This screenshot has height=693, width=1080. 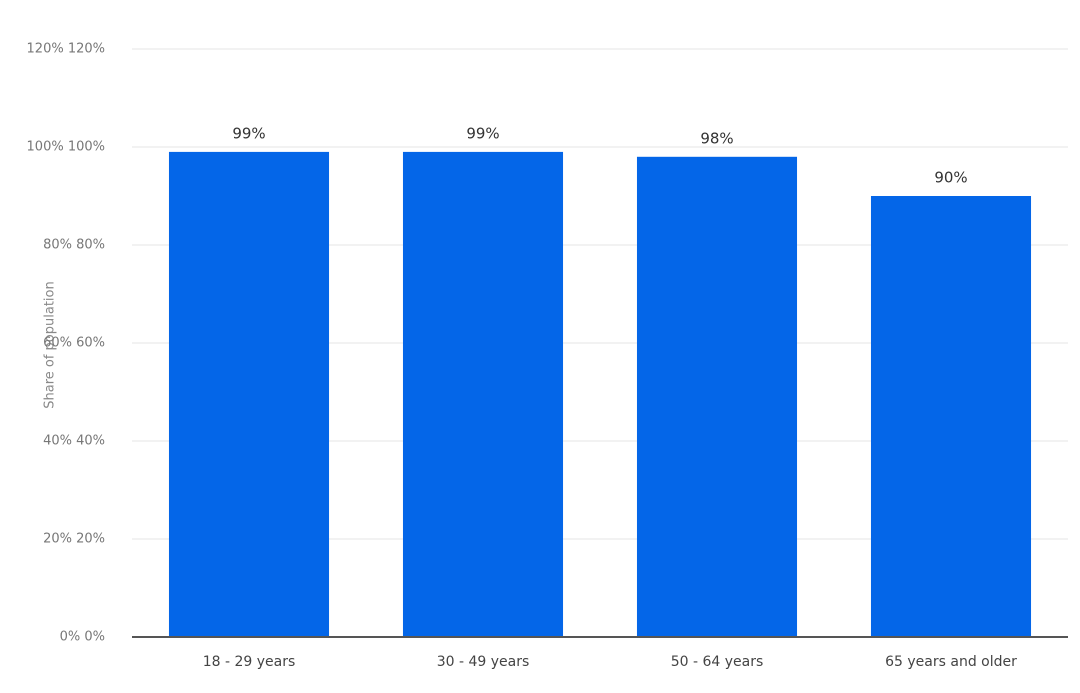 I want to click on x-tick-label: 65 years and older, so click(x=951, y=662).